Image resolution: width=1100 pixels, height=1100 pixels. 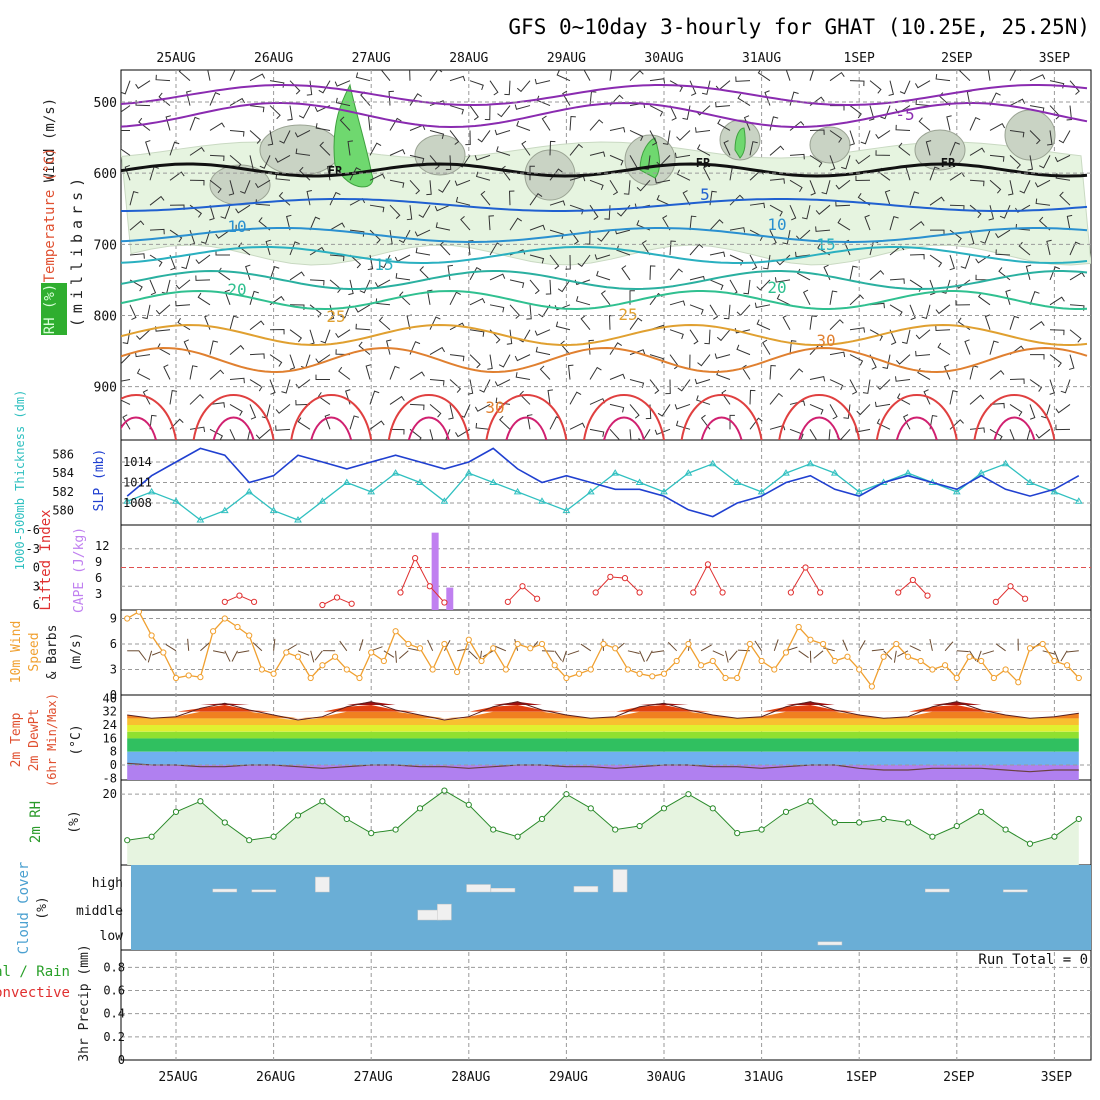 What do you see at coordinates (450, 598) in the screenshot?
I see `cape-bar` at bounding box center [450, 598].